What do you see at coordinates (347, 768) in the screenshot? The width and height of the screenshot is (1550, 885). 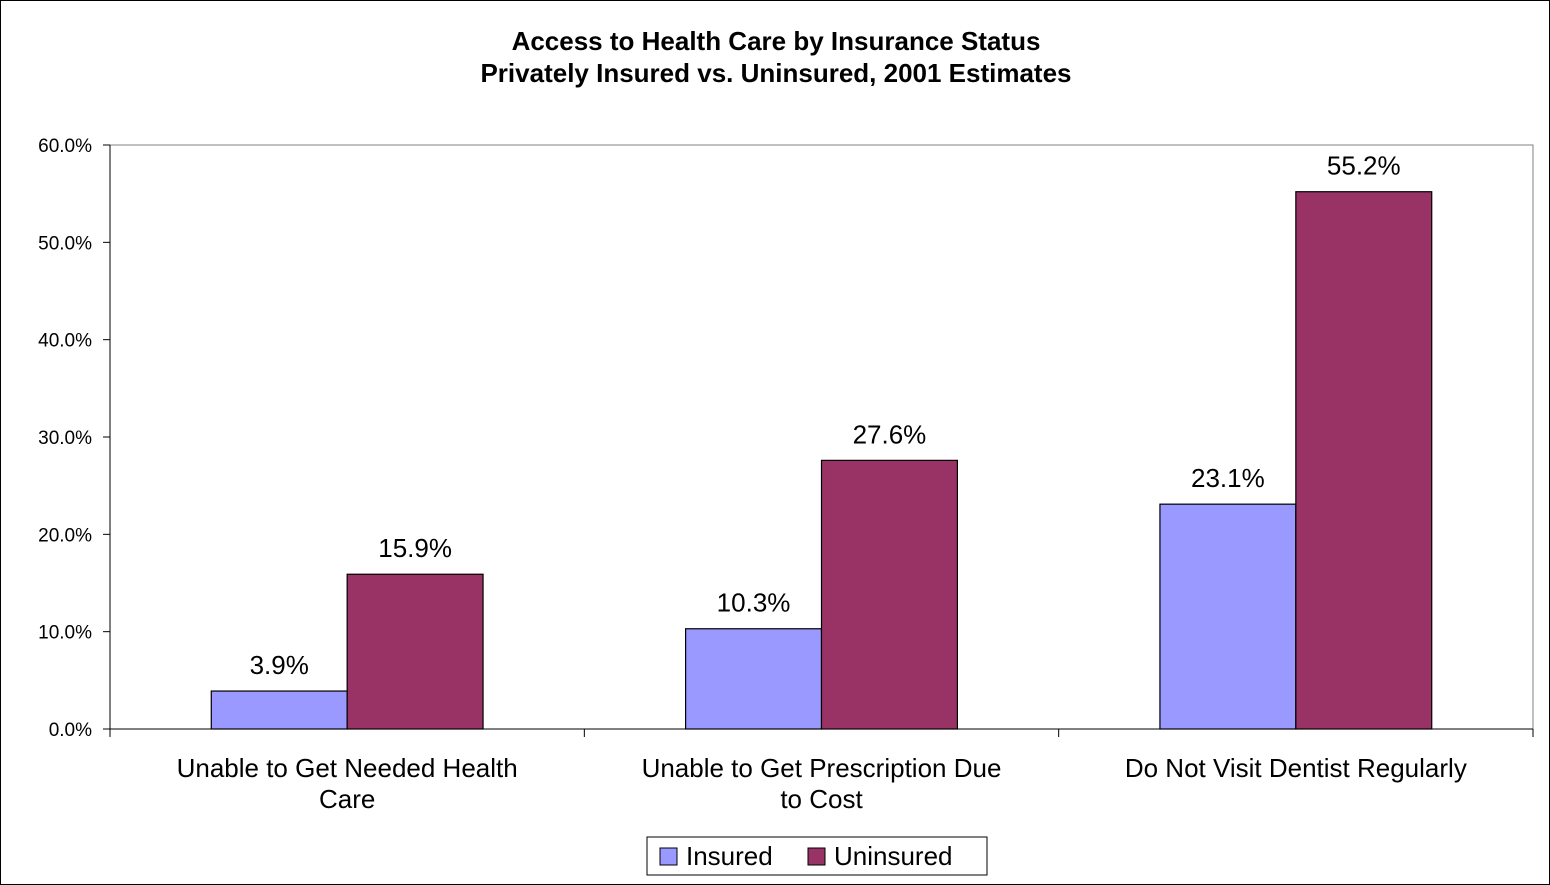 I see `category-label: Unable to Get Needed Health` at bounding box center [347, 768].